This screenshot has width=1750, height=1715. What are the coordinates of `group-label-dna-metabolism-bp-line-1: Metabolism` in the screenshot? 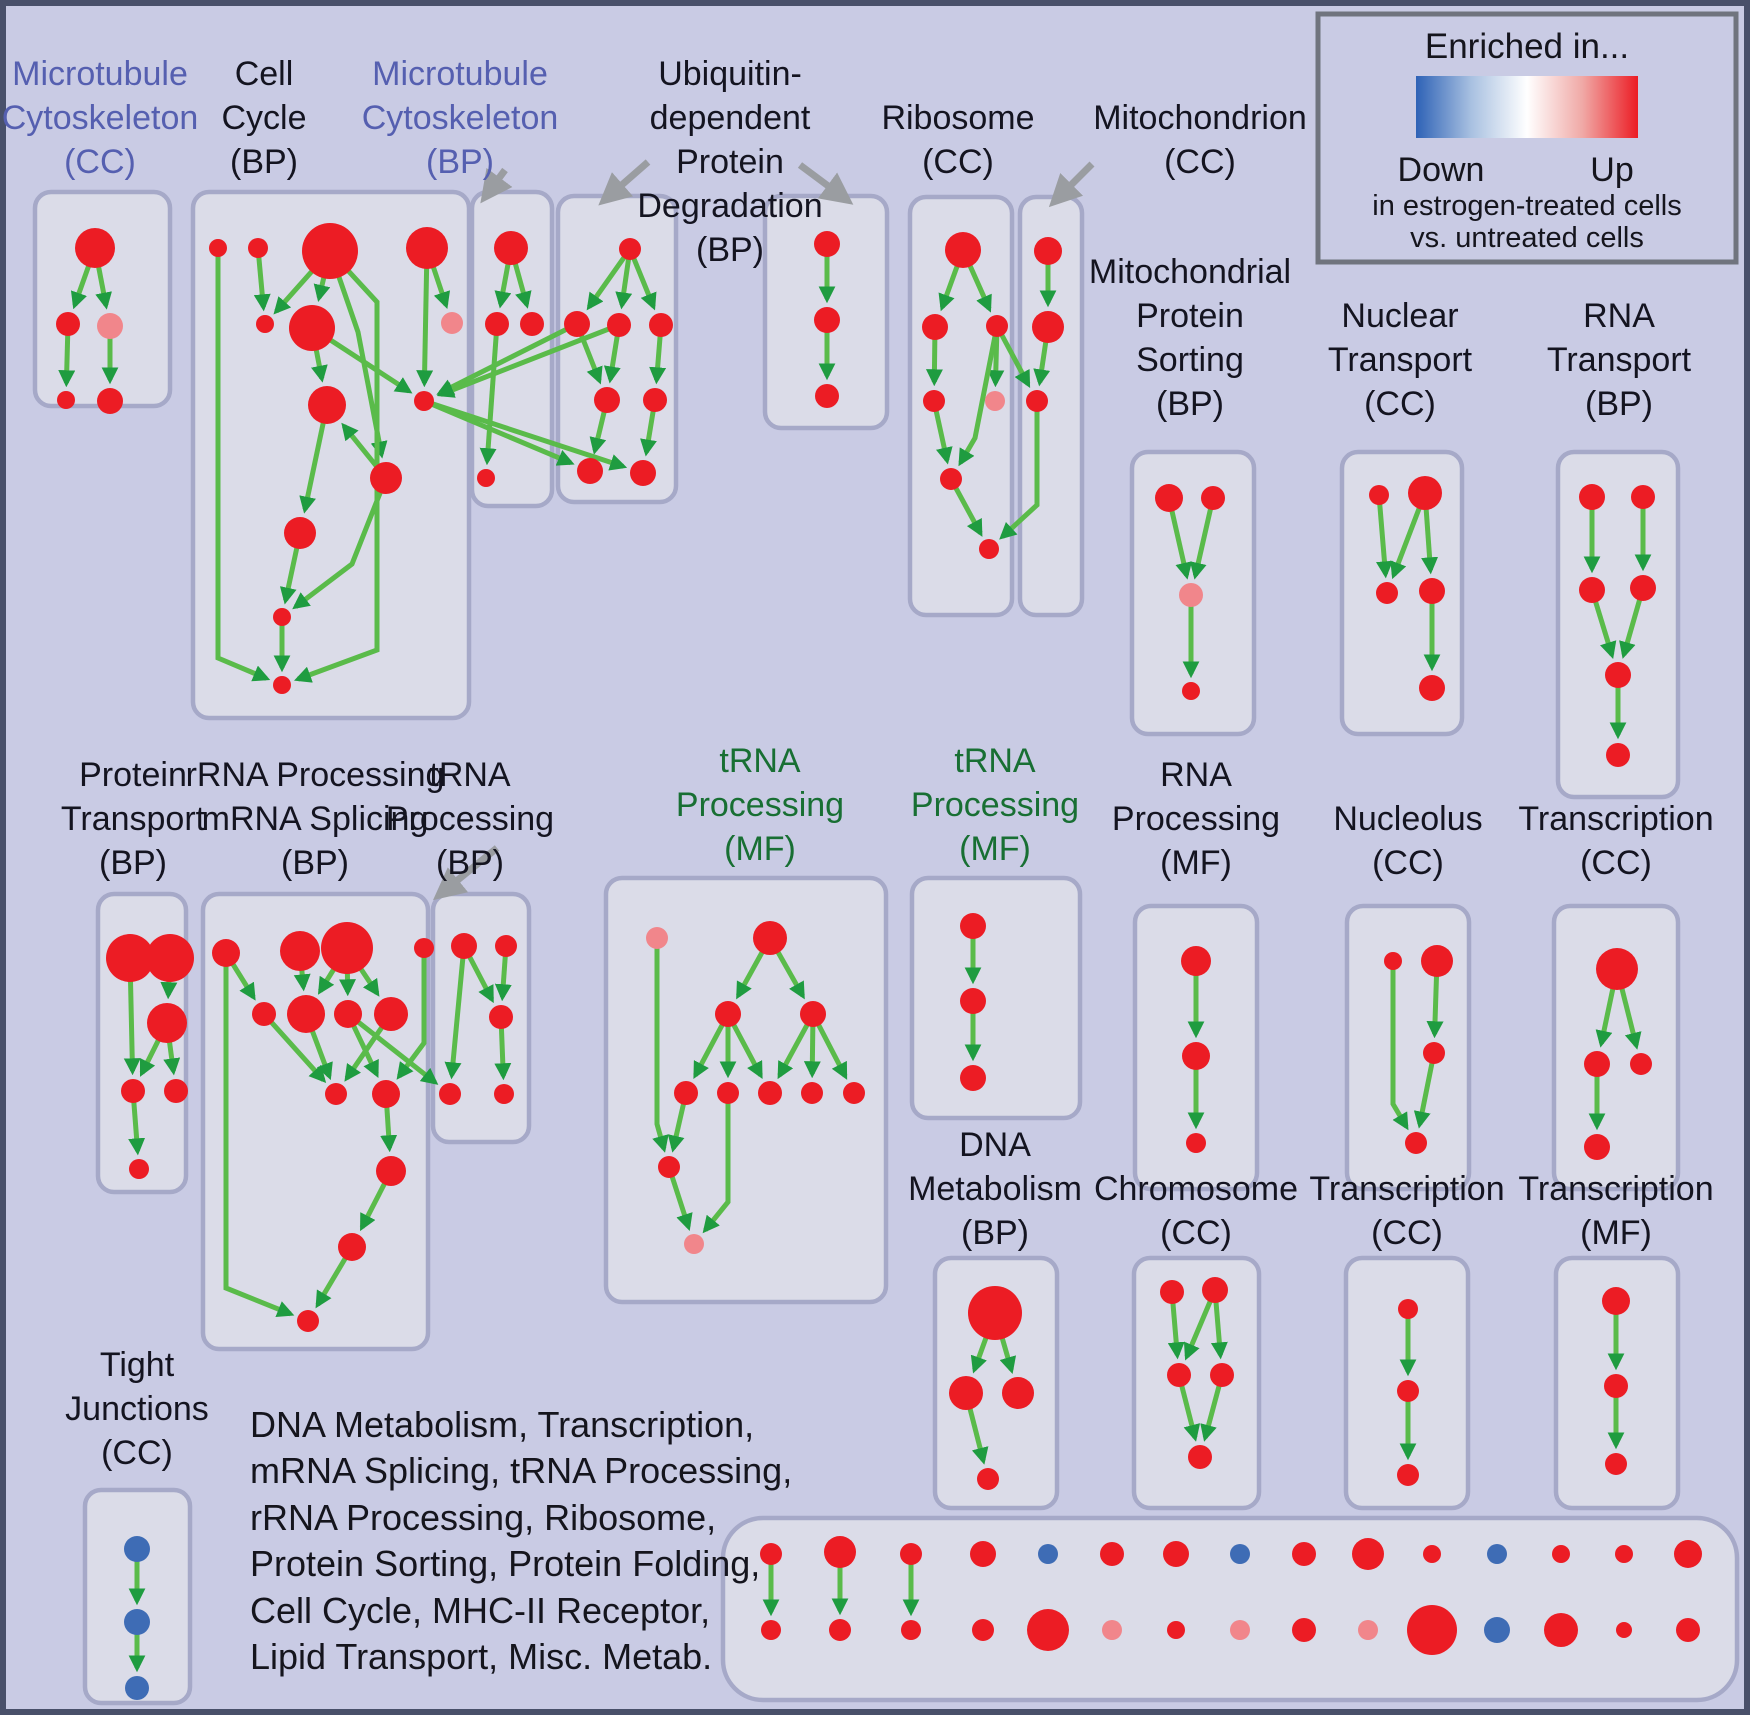 It's located at (995, 1189).